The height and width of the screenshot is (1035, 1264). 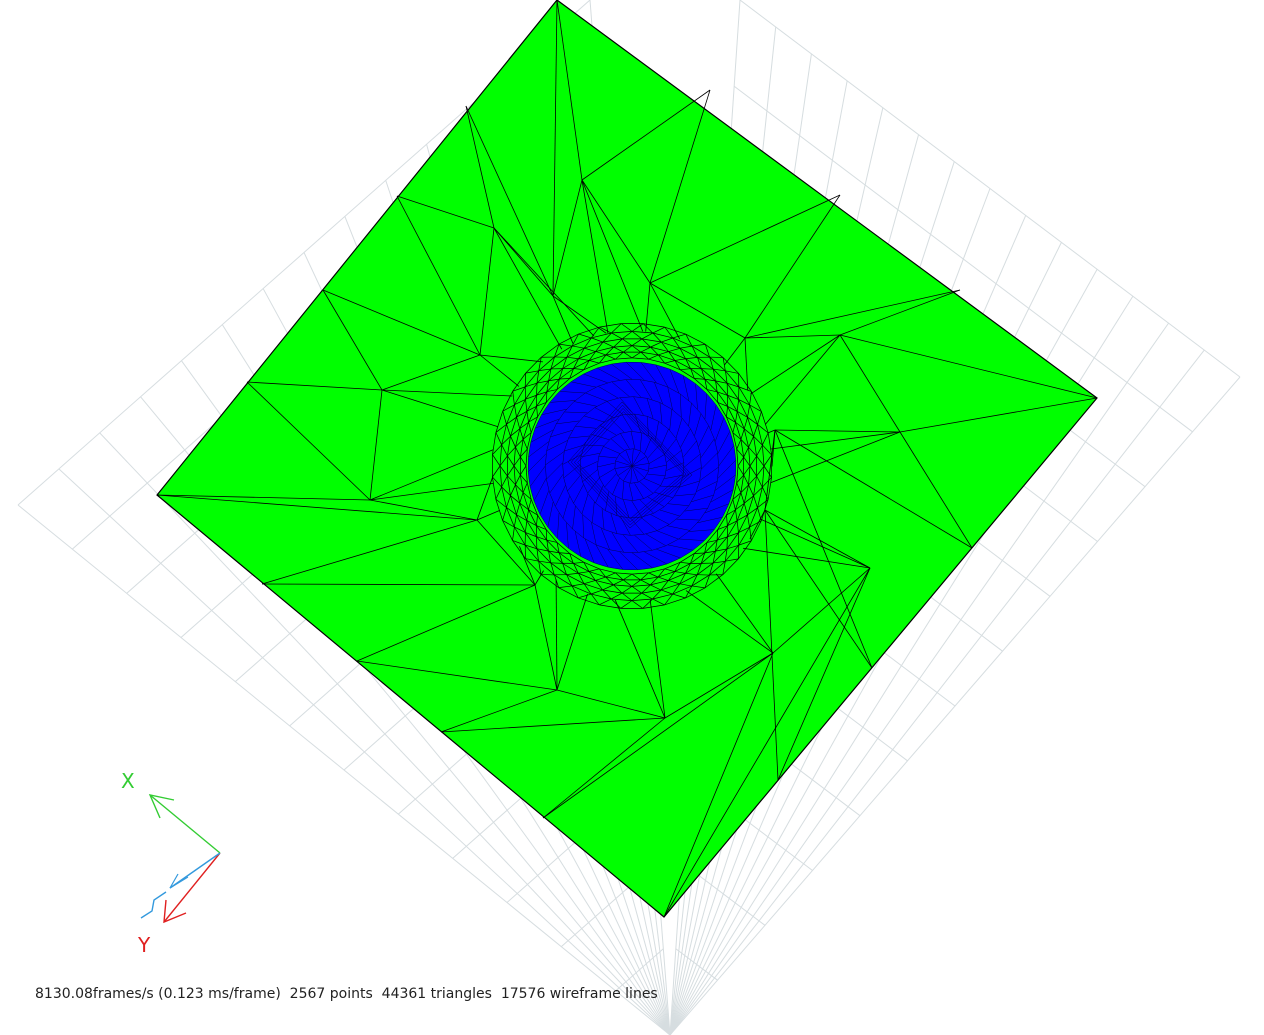 I want to click on ring-wireframe-mesh, so click(x=632, y=466).